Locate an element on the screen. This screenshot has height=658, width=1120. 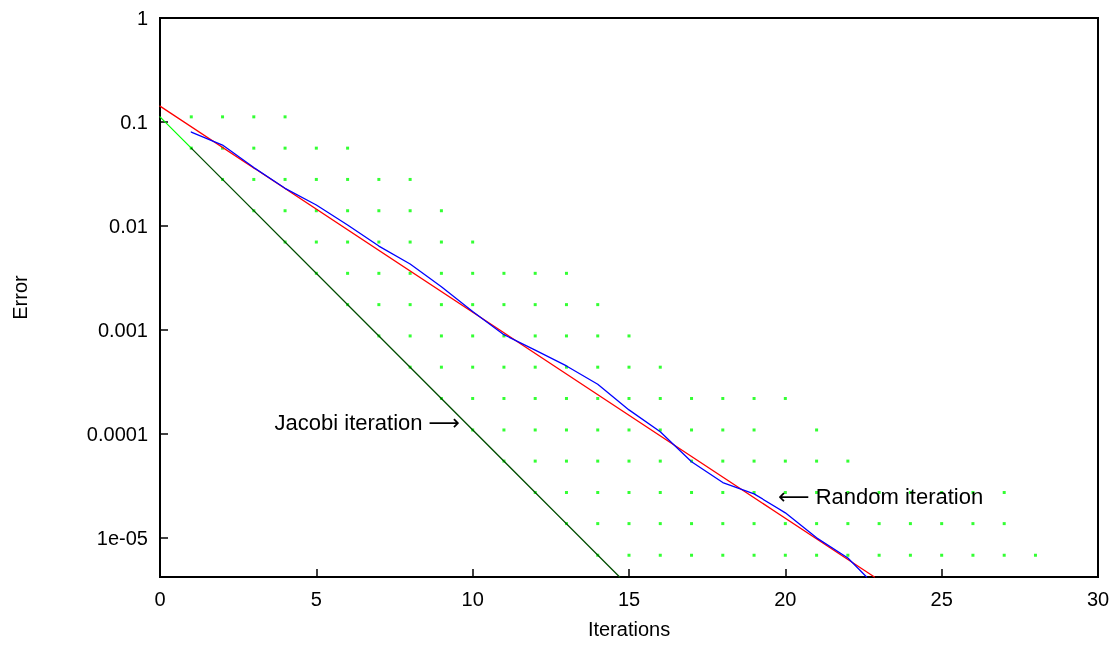
x-tick-label: 0 is located at coordinates (160, 599).